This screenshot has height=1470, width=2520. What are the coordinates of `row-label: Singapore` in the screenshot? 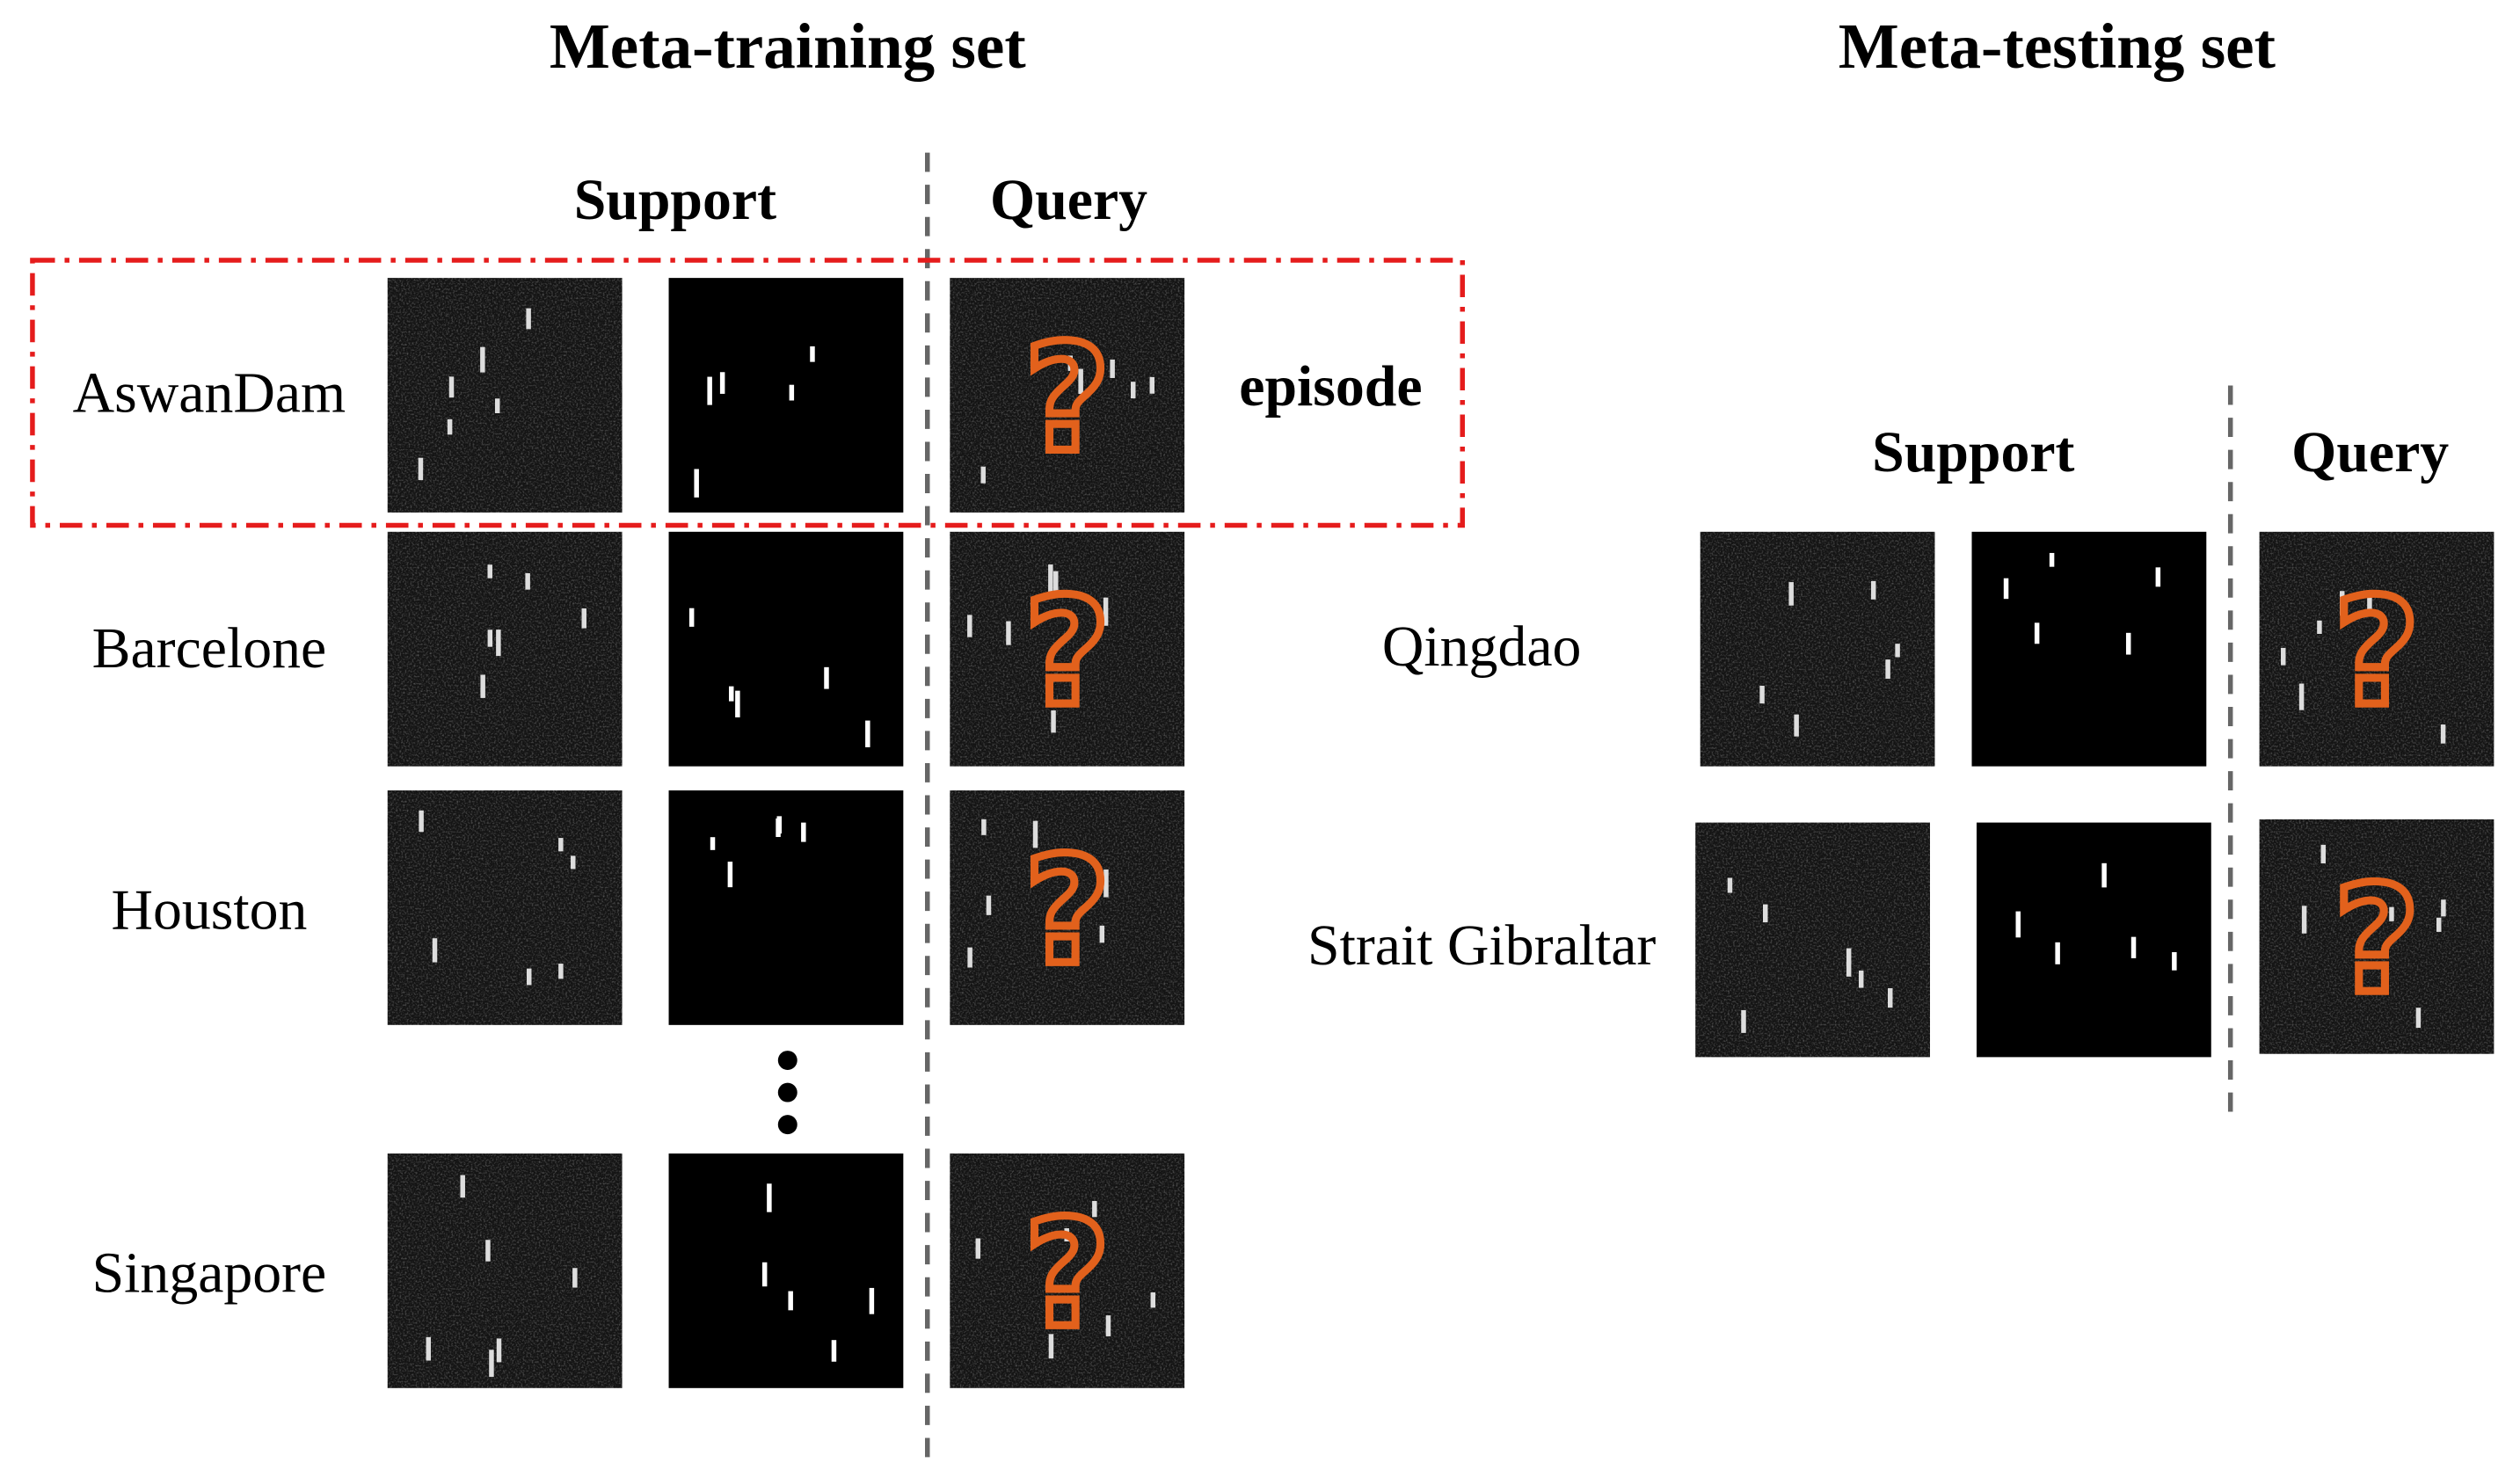 It's located at (209, 1273).